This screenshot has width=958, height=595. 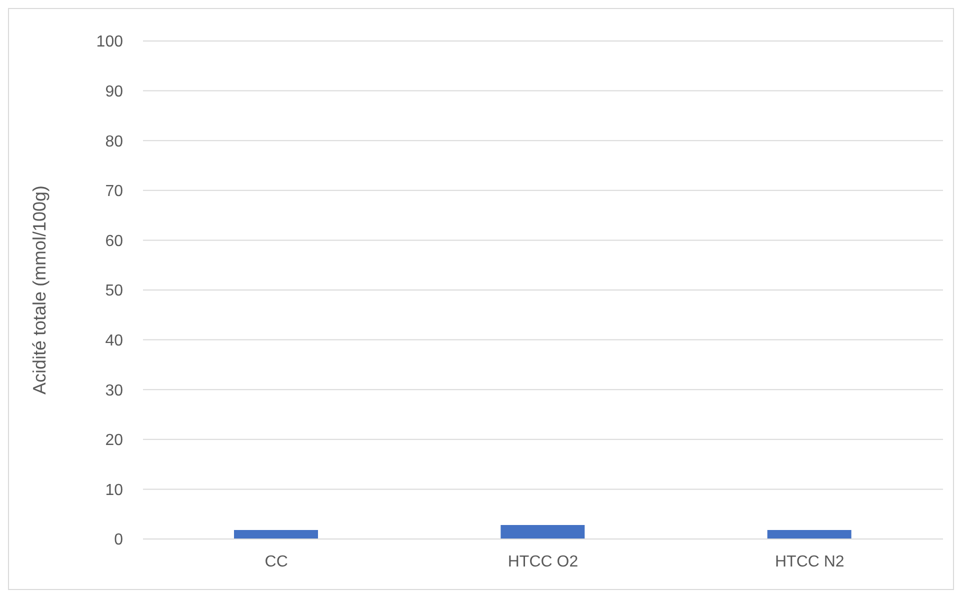 What do you see at coordinates (114, 441) in the screenshot?
I see `y-tick-label: 20` at bounding box center [114, 441].